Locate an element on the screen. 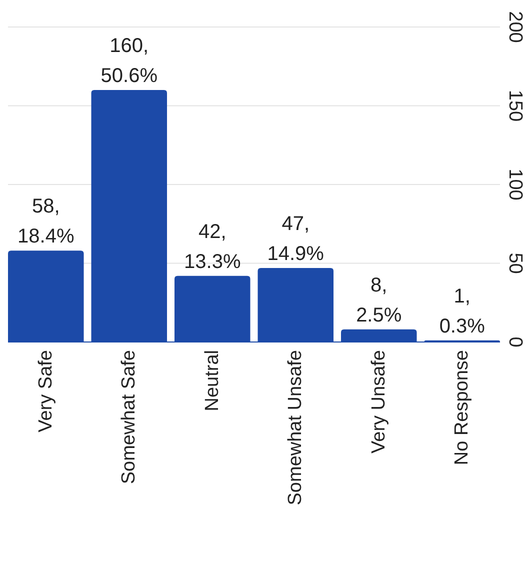 The image size is (530, 565). data-label: 47, 14.9% is located at coordinates (295, 238).